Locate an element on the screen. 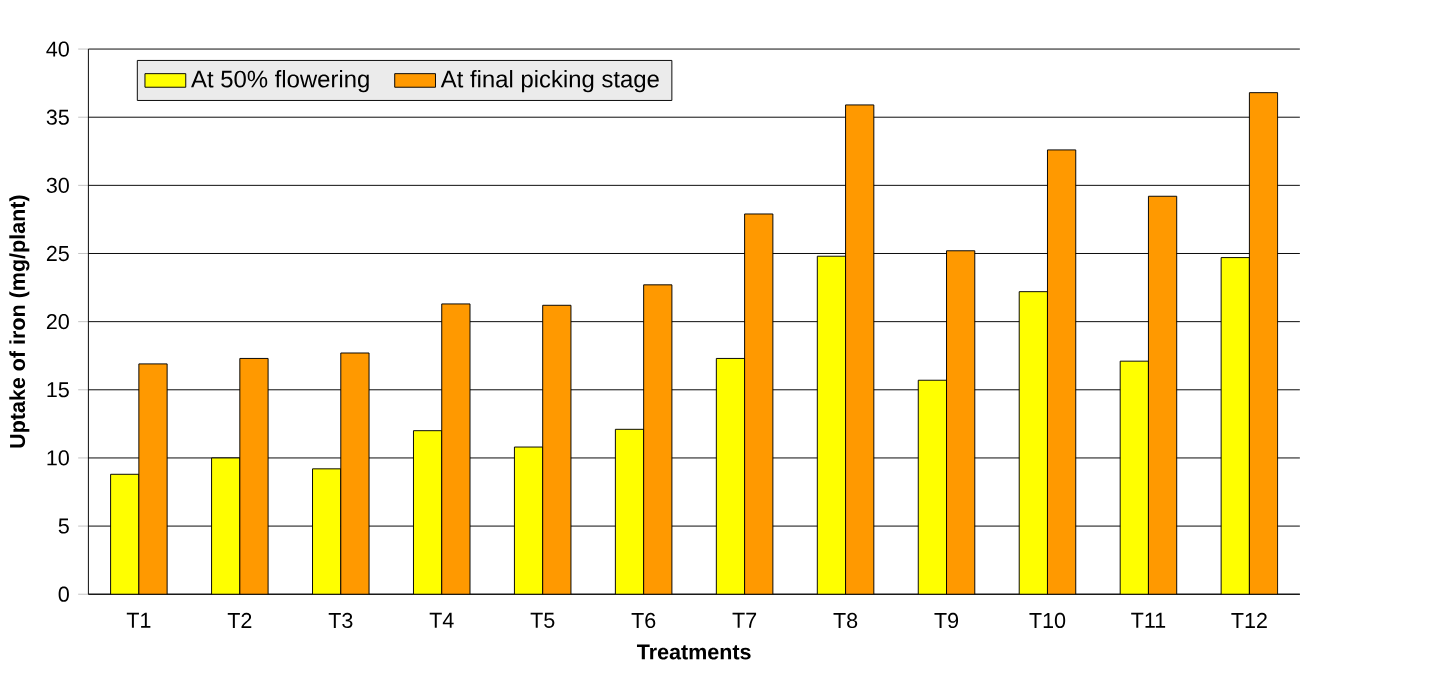 The image size is (1438, 693). legend-label: At final picking stage is located at coordinates (549, 81).